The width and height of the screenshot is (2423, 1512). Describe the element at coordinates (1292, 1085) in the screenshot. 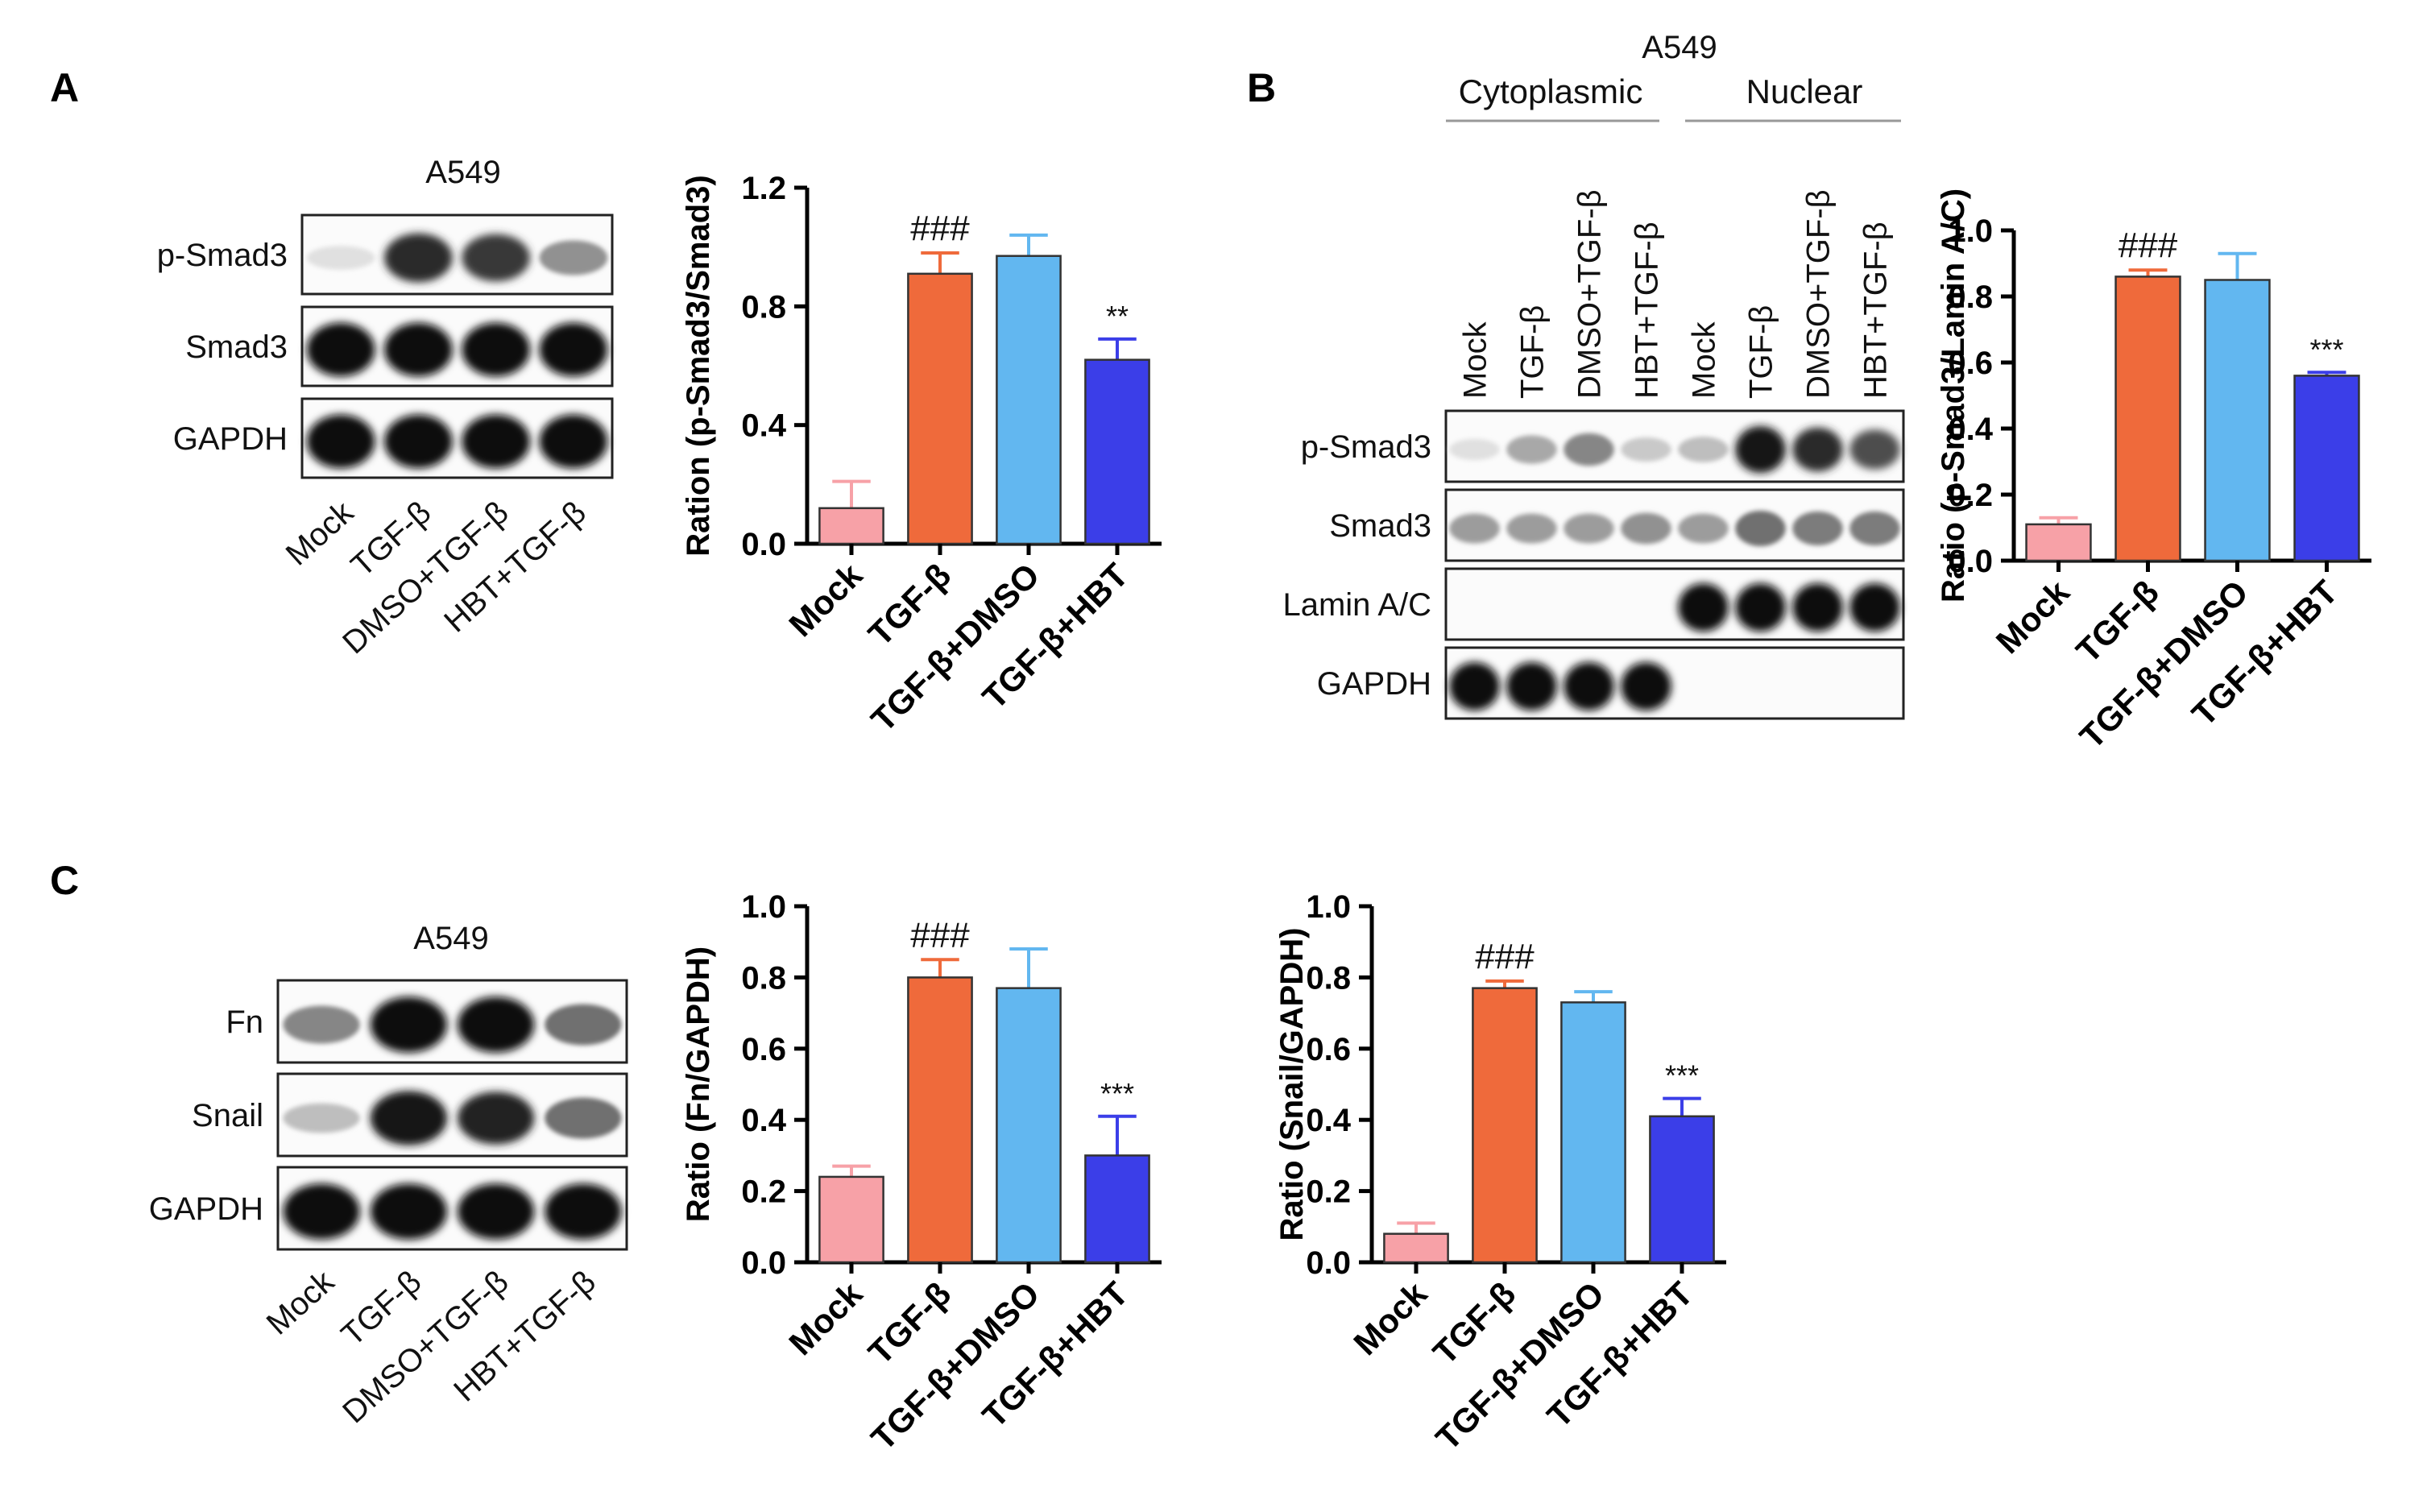

I see `y-axis-label: Ratio (Snail/GAPDH)` at that location.